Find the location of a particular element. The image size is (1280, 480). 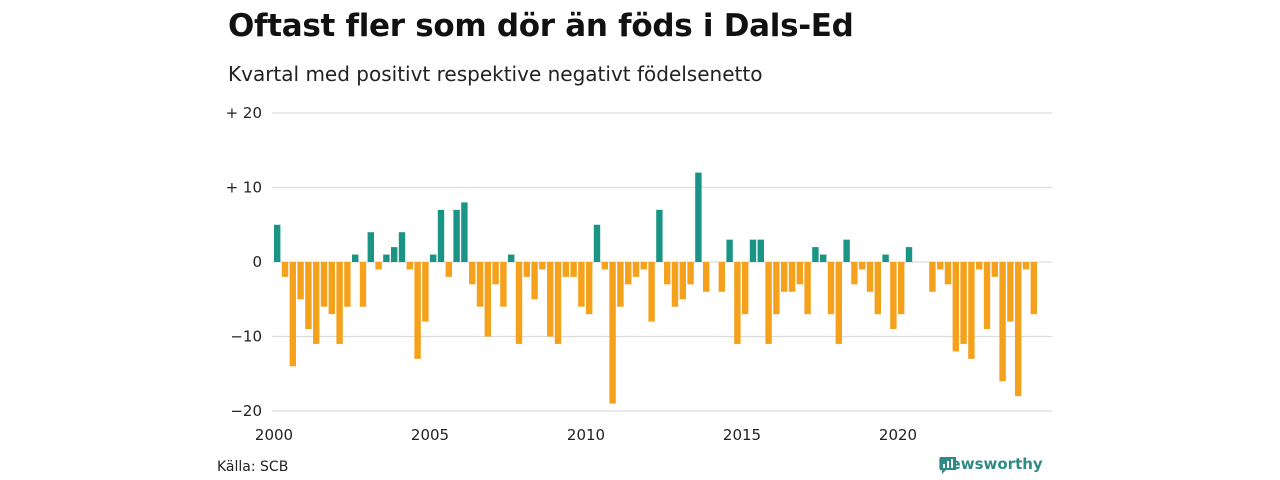

x-tick-label: 2000 is located at coordinates (274, 435).